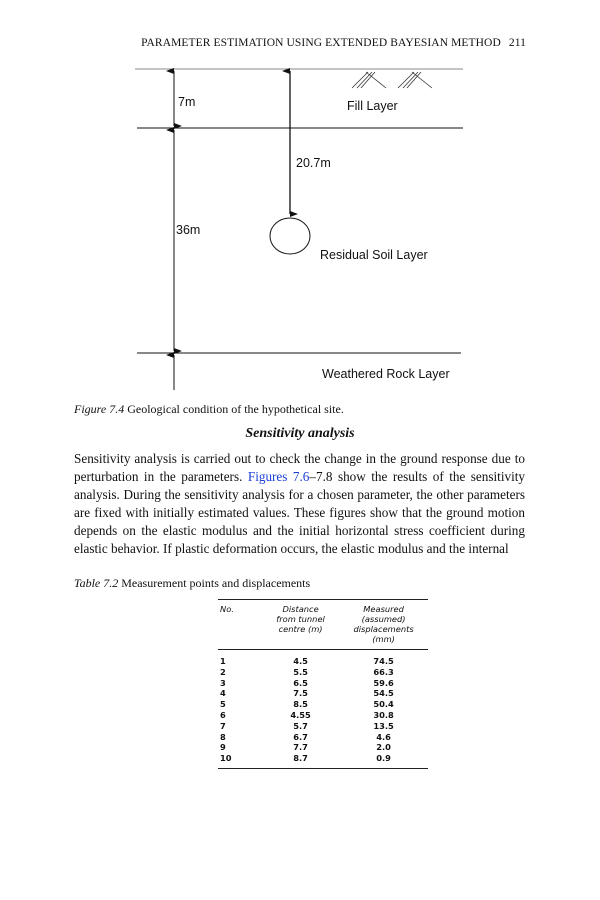  What do you see at coordinates (517, 43) in the screenshot?
I see `page-number: 211` at bounding box center [517, 43].